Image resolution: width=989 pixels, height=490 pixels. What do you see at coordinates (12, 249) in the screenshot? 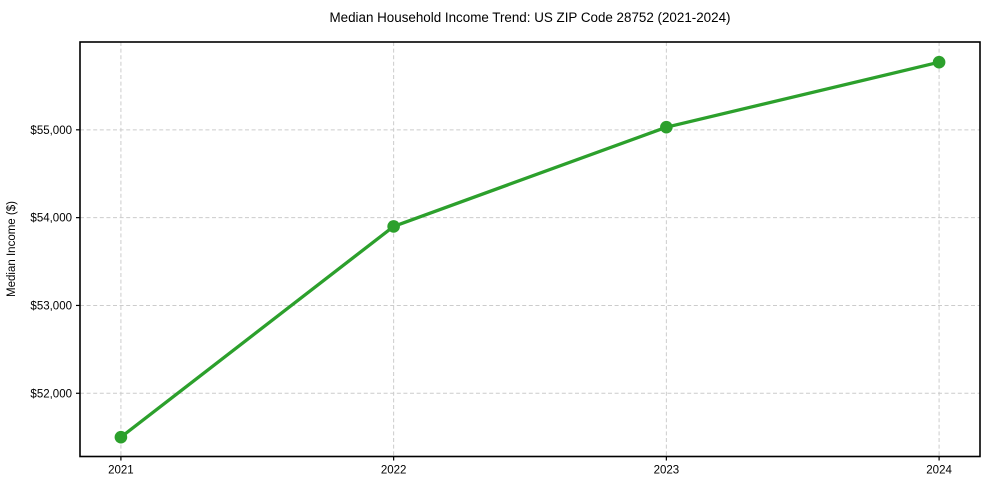
I see `y-axis-label: Median Income ($)` at bounding box center [12, 249].